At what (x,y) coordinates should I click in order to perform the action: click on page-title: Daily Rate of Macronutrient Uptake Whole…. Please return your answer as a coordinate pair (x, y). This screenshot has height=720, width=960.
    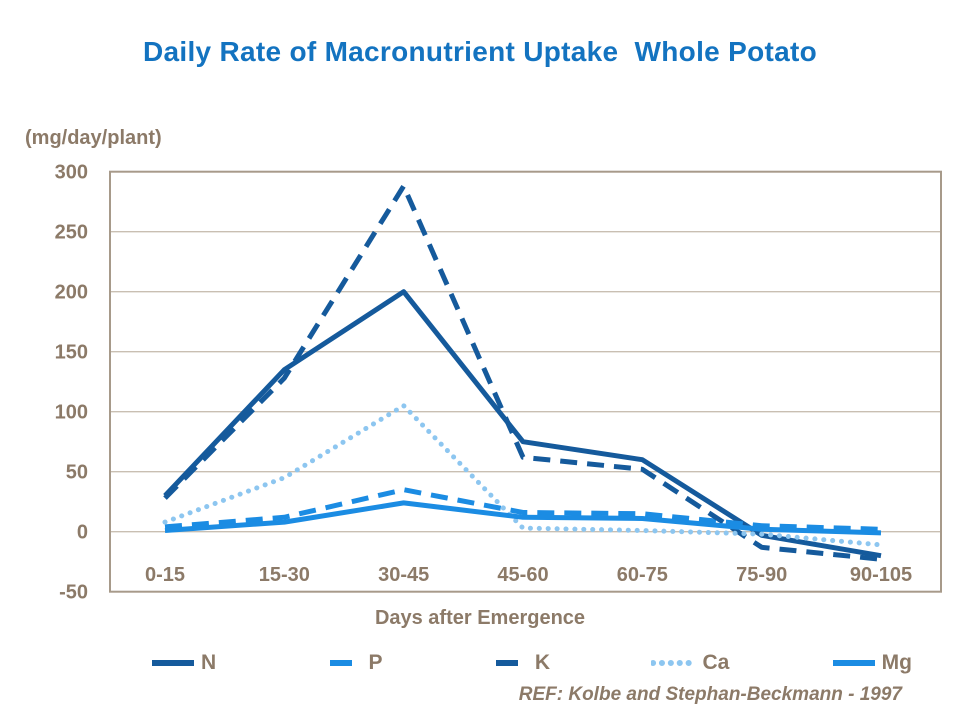
    Looking at the image, I should click on (480, 51).